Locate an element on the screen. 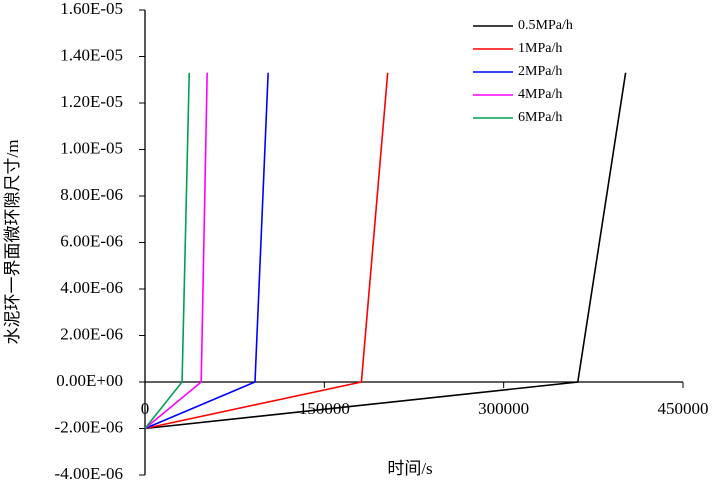 Image resolution: width=716 pixels, height=484 pixels. y-tick-label: 6.00E-06 is located at coordinates (91, 240).